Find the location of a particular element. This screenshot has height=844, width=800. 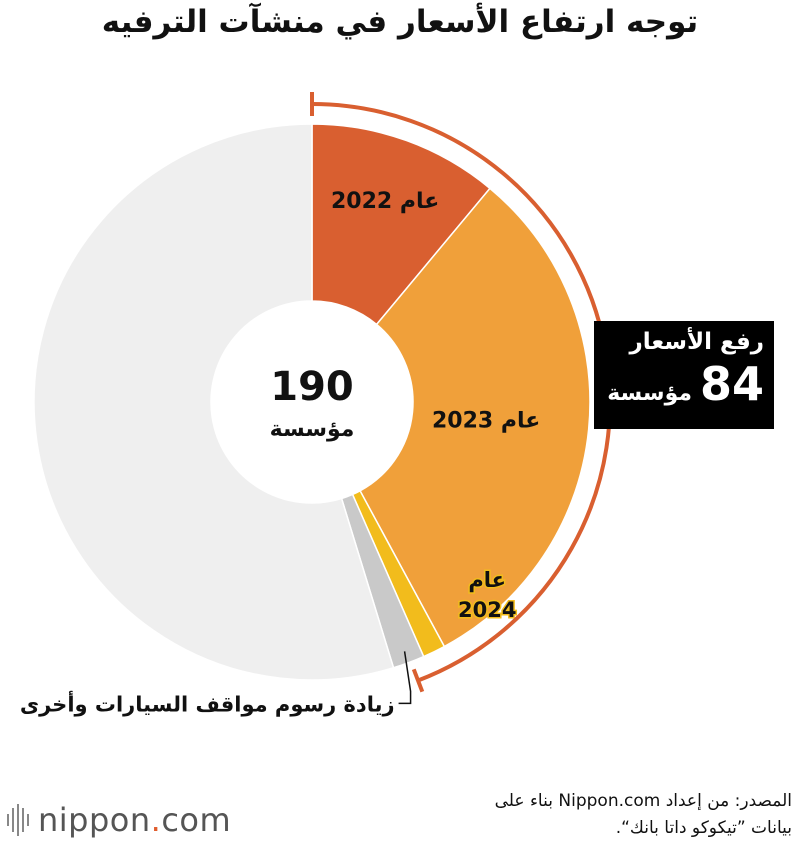

logo-bars-icon is located at coordinates (18, 820).